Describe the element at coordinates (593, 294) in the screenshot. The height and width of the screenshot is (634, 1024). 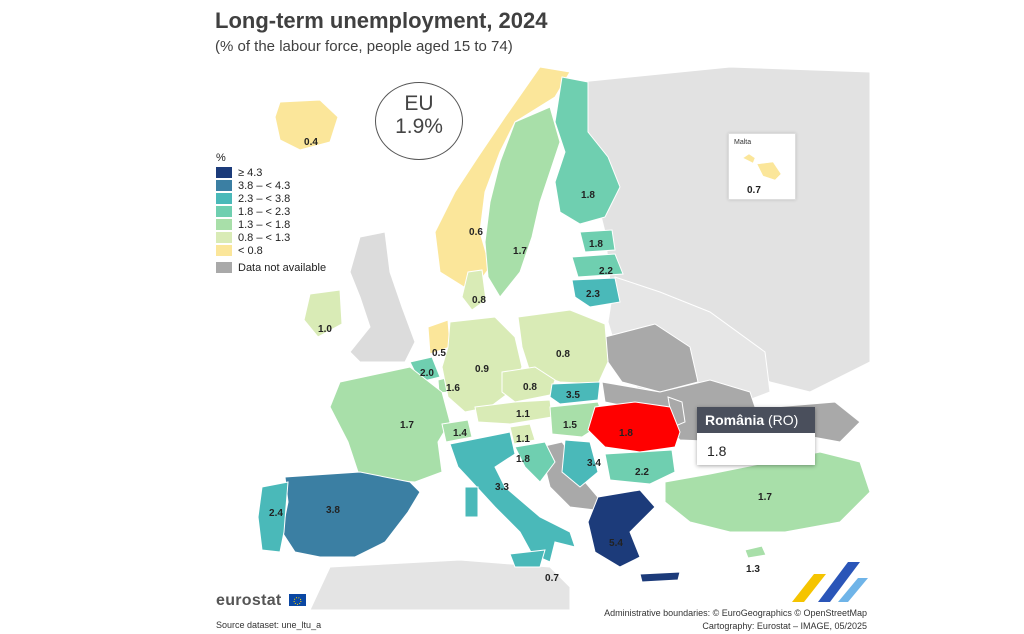
I see `label-lt: 2.3` at that location.